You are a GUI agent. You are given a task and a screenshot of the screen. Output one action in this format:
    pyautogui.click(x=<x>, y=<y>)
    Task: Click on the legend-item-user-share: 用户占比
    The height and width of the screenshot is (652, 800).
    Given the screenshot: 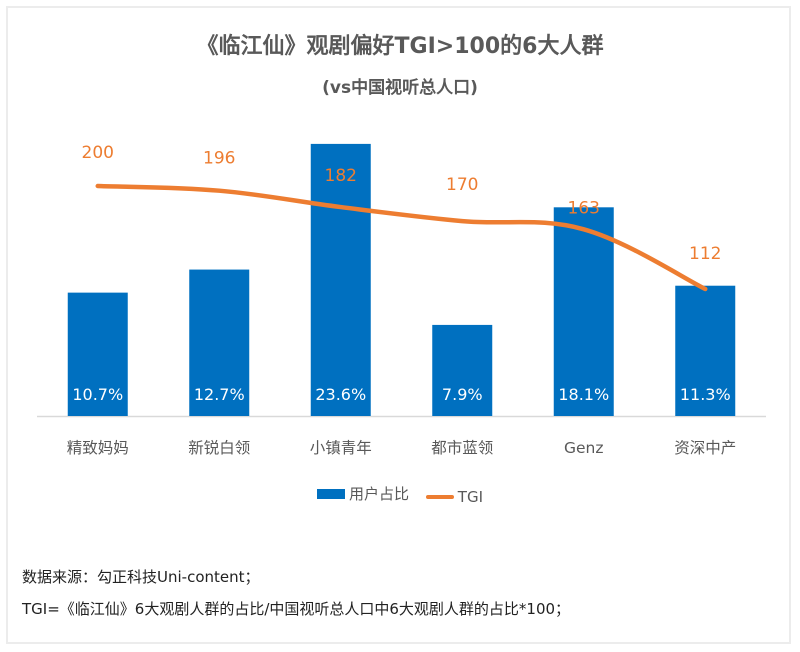 What is the action you would take?
    pyautogui.click(x=362, y=493)
    